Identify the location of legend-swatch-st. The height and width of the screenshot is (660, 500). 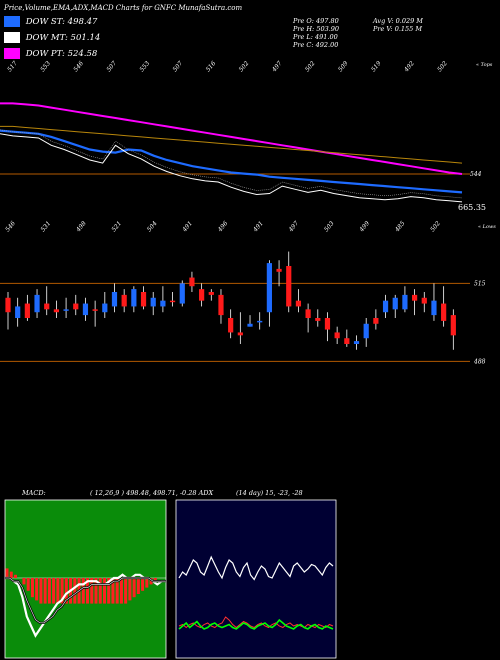
(12, 21).